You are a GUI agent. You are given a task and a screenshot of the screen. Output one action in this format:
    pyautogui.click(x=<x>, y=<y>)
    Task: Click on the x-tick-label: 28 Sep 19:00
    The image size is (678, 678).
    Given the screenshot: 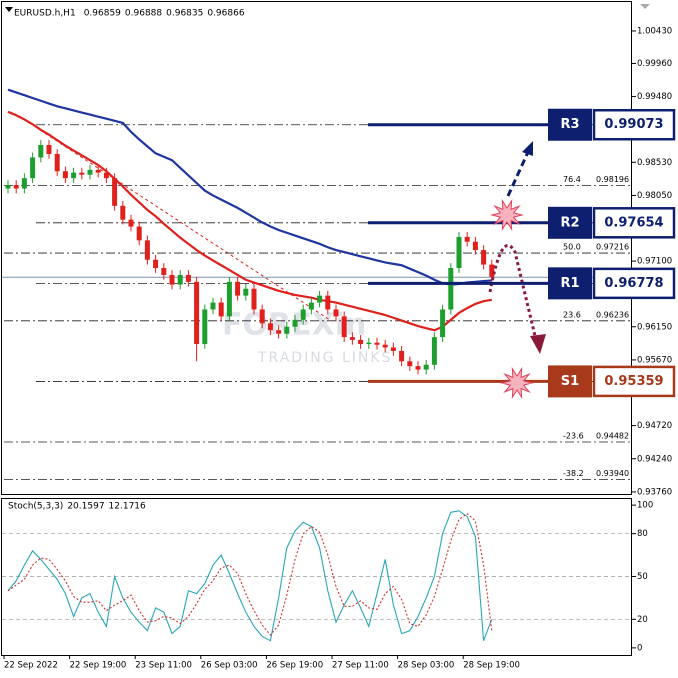 What is the action you would take?
    pyautogui.click(x=491, y=666)
    